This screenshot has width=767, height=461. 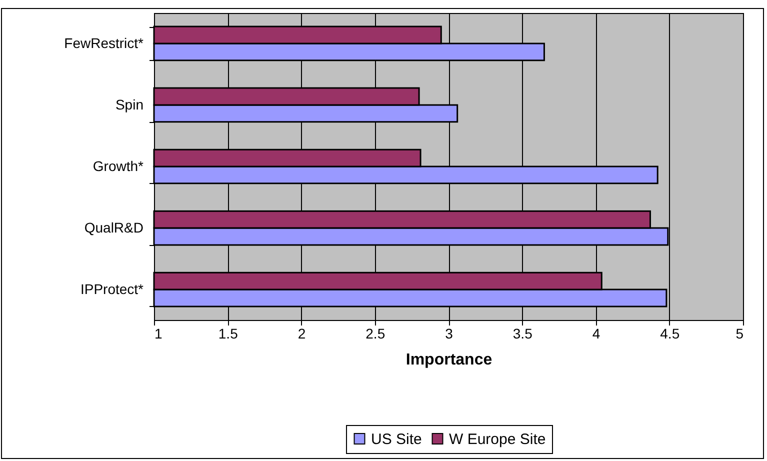 What do you see at coordinates (449, 360) in the screenshot?
I see `x-axis-title: Importance` at bounding box center [449, 360].